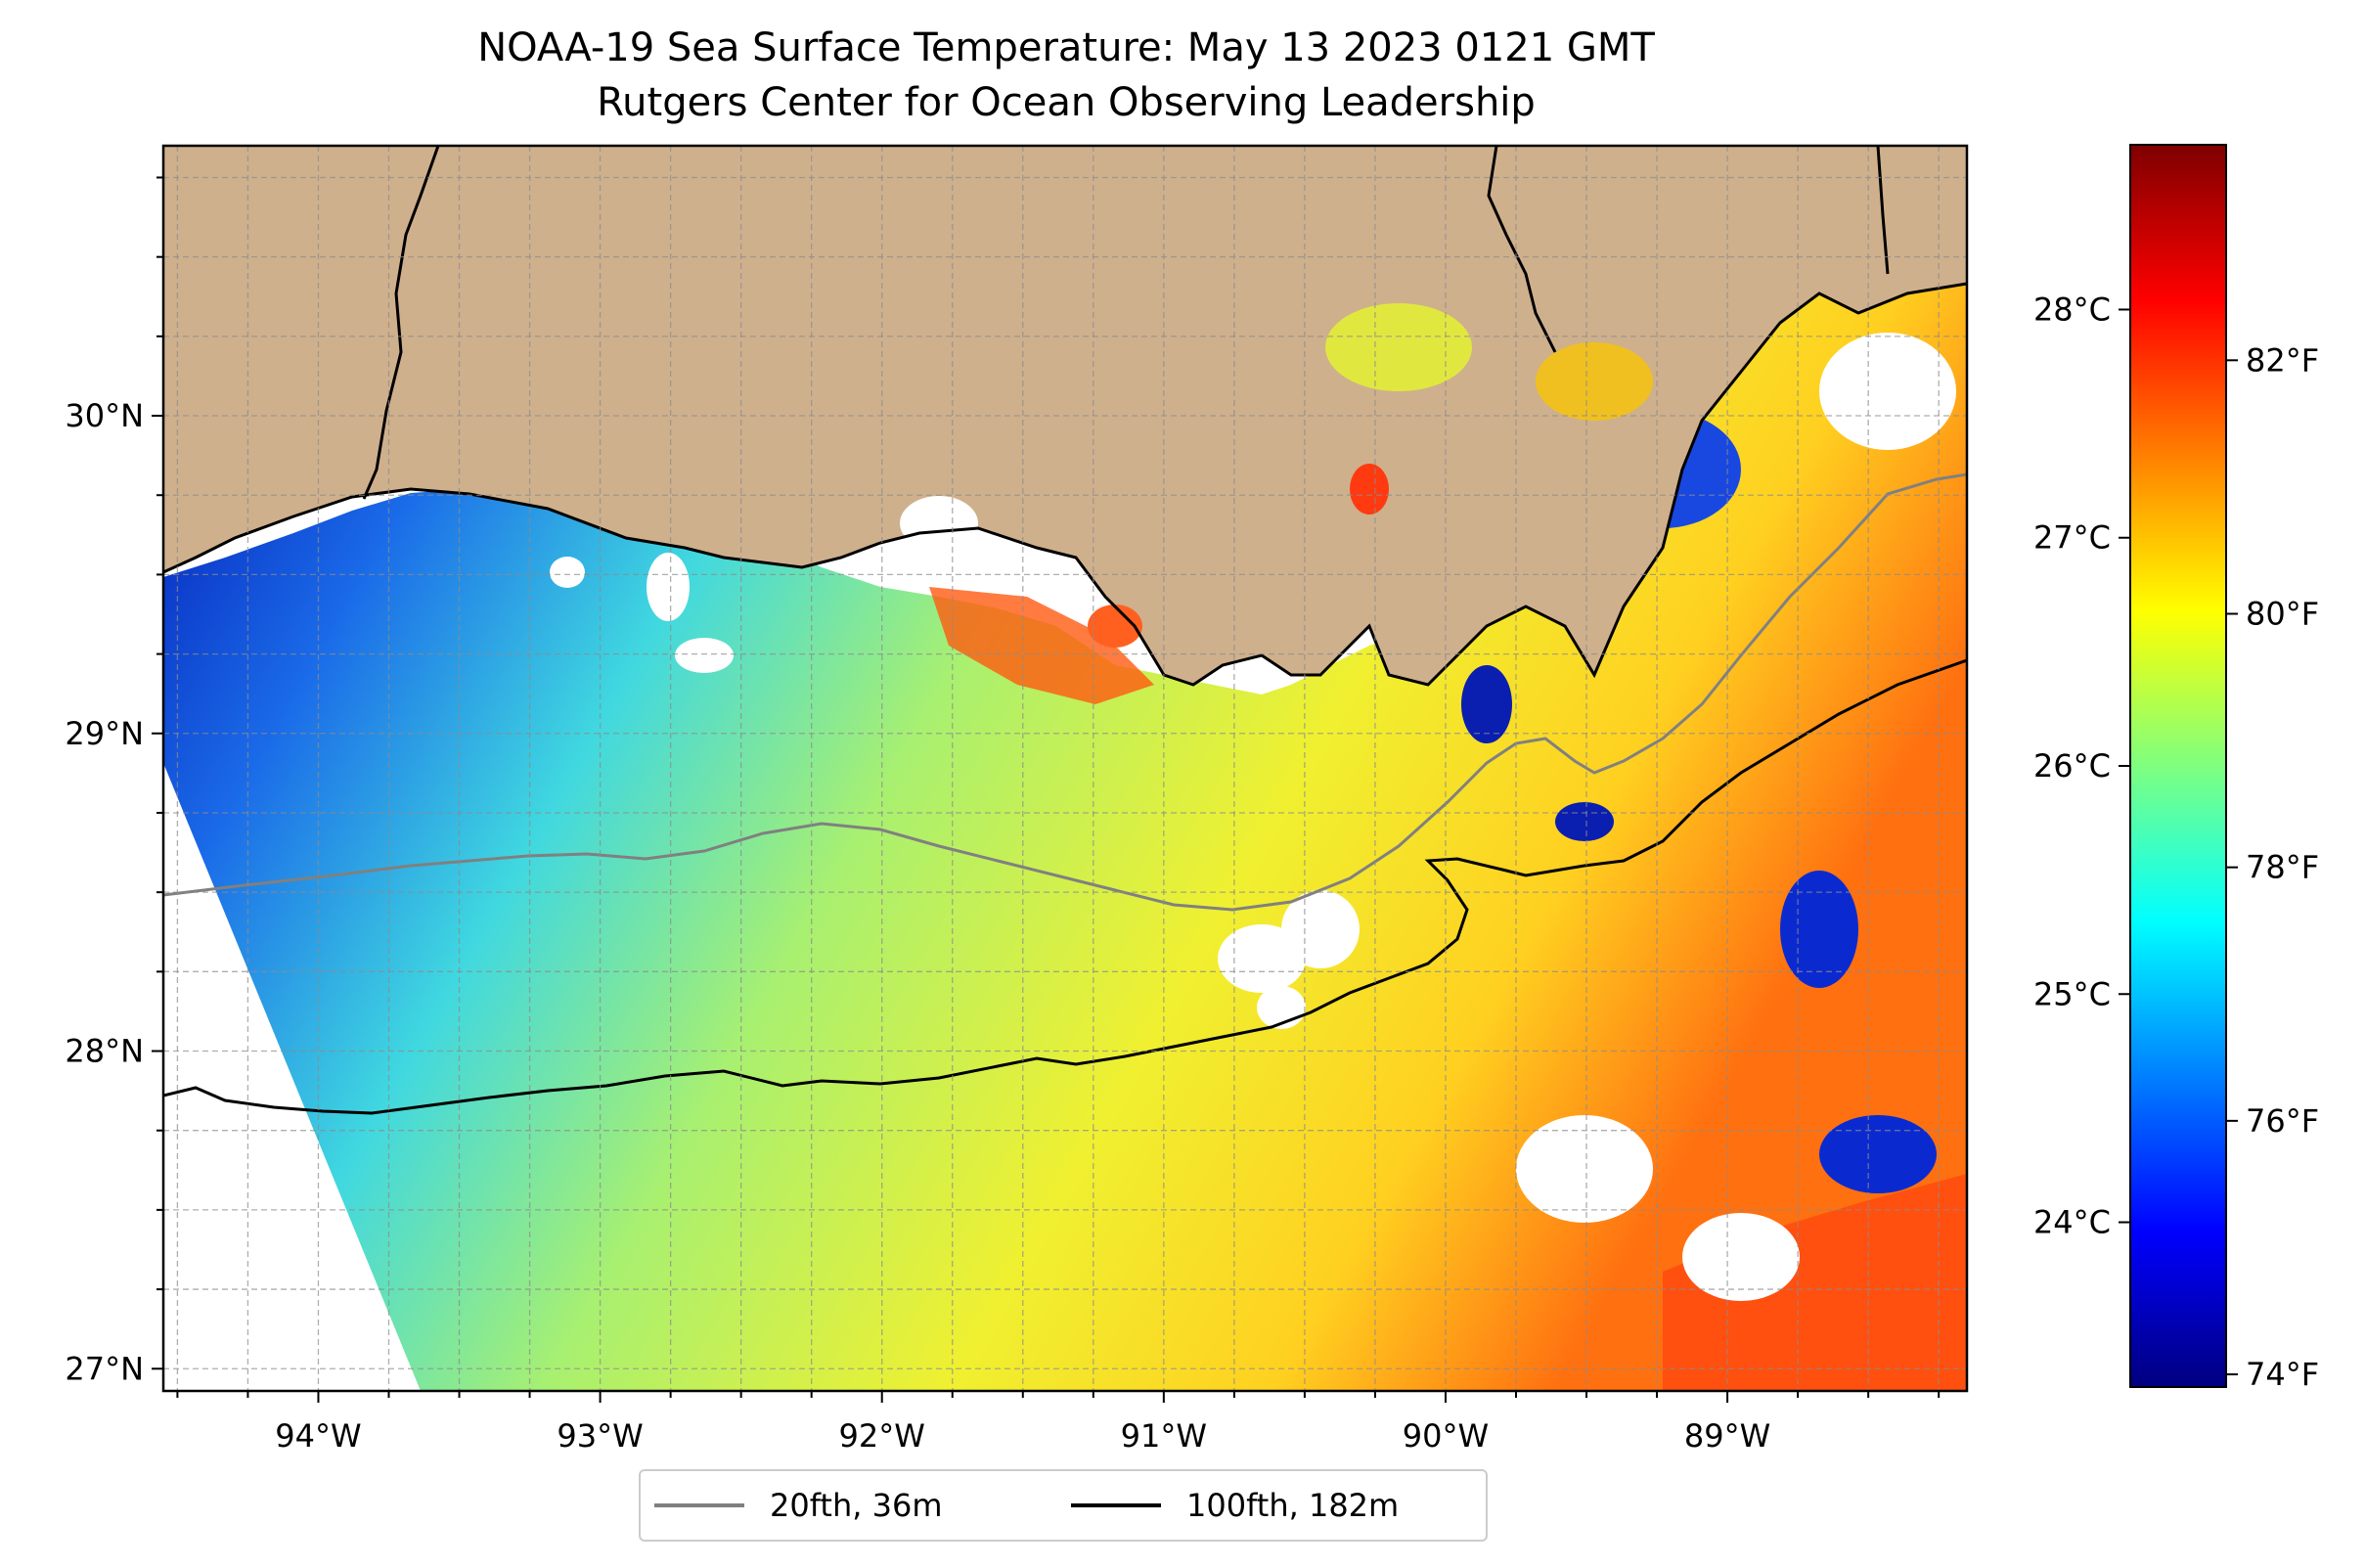  I want to click on legend-label: 100fth, 182m, so click(1293, 1505).